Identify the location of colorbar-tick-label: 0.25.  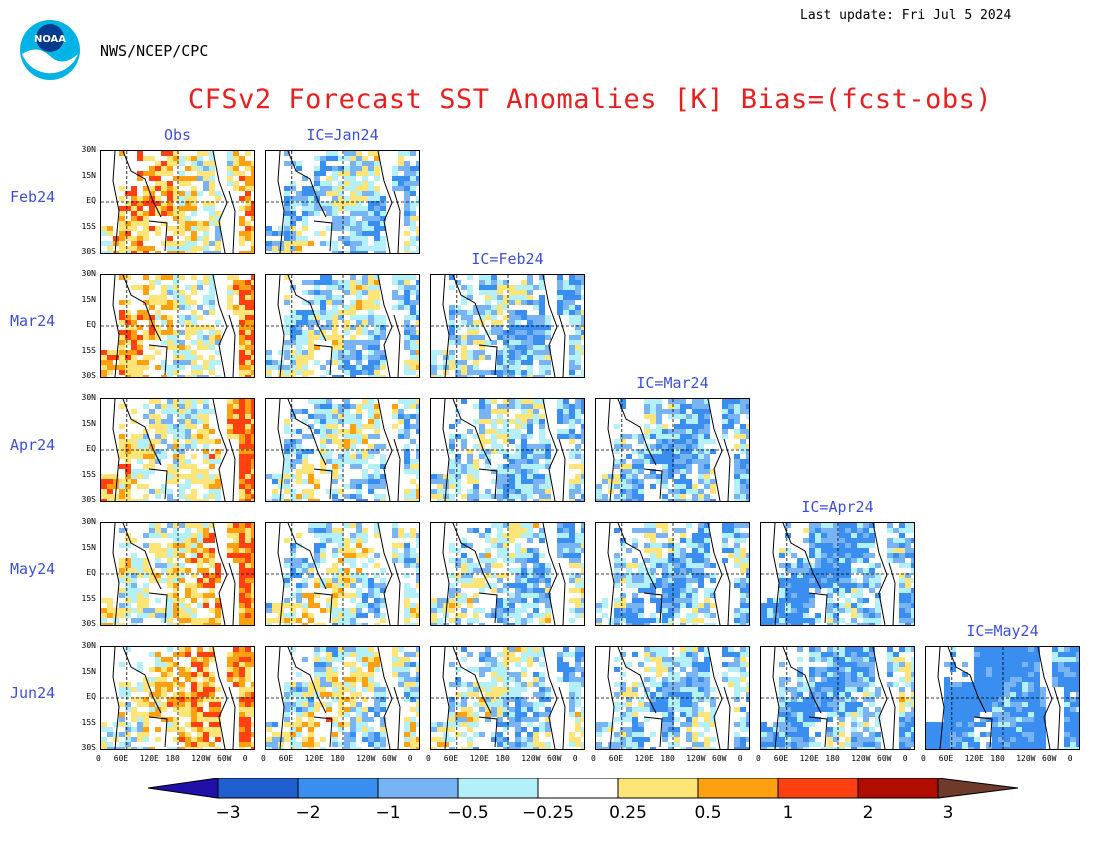
(628, 813).